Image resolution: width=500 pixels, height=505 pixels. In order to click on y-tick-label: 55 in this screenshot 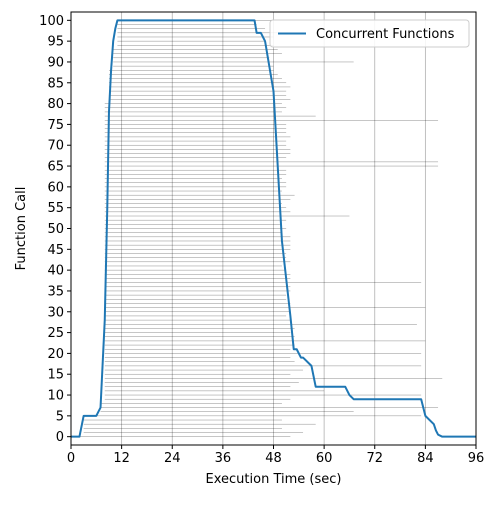, I will do `click(55, 208)`.